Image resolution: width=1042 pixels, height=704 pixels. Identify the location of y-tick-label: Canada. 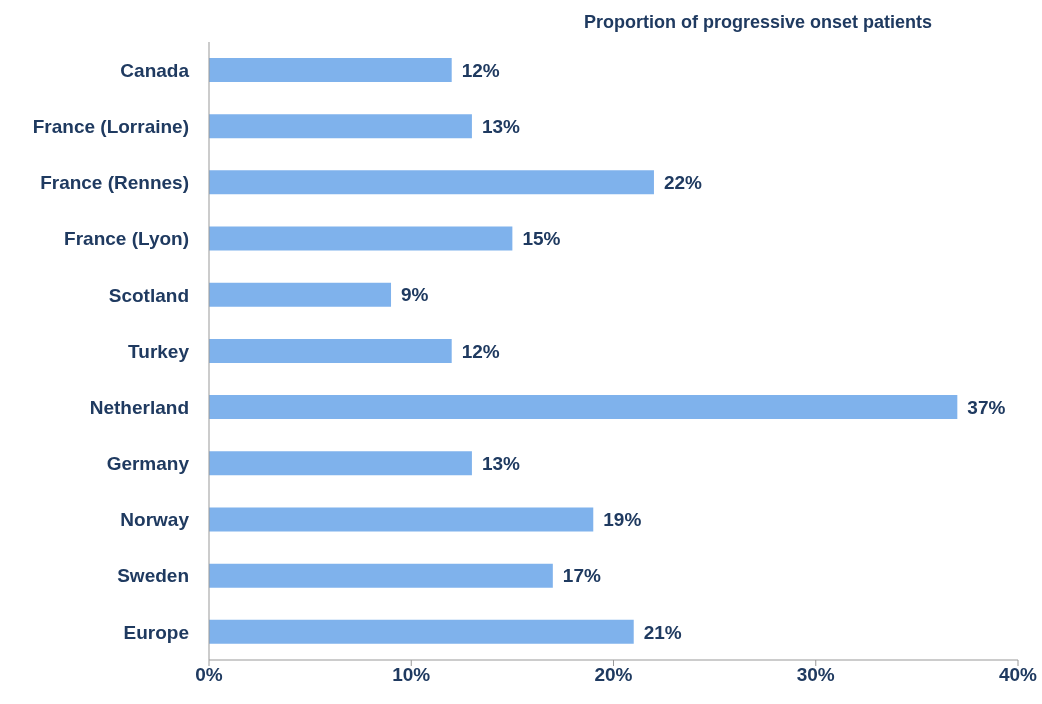
(155, 70).